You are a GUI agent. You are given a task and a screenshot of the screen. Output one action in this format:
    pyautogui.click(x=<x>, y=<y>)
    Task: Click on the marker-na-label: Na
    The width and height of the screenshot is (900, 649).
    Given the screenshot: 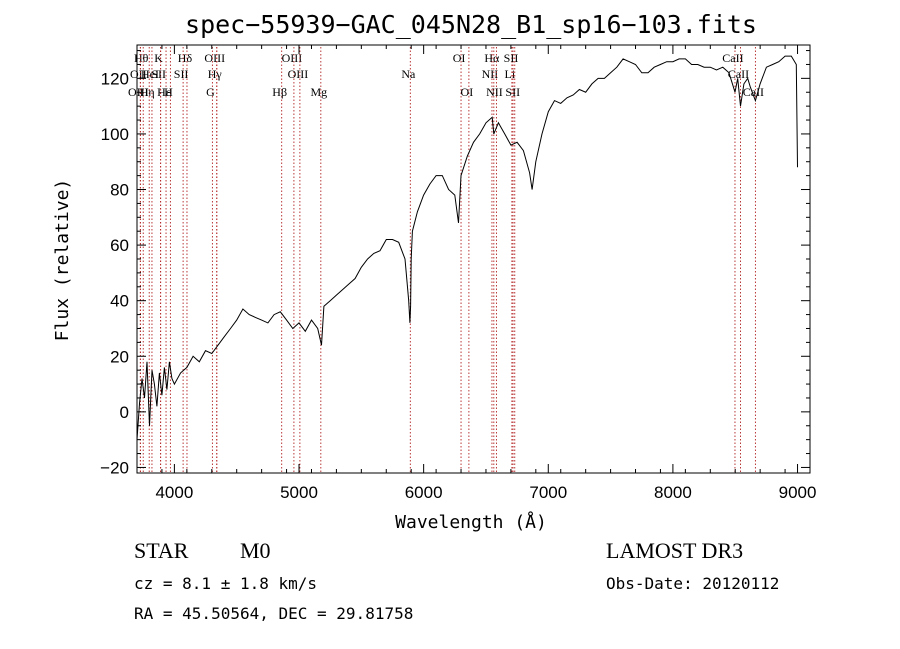 What is the action you would take?
    pyautogui.click(x=408, y=74)
    